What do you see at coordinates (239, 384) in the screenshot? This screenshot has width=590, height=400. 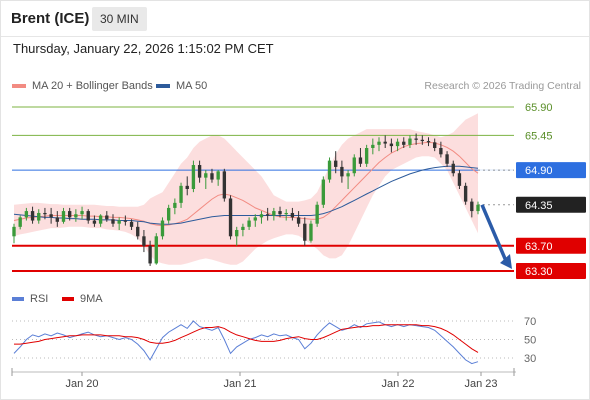 I see `x-tick-label: Jan 21` at bounding box center [239, 384].